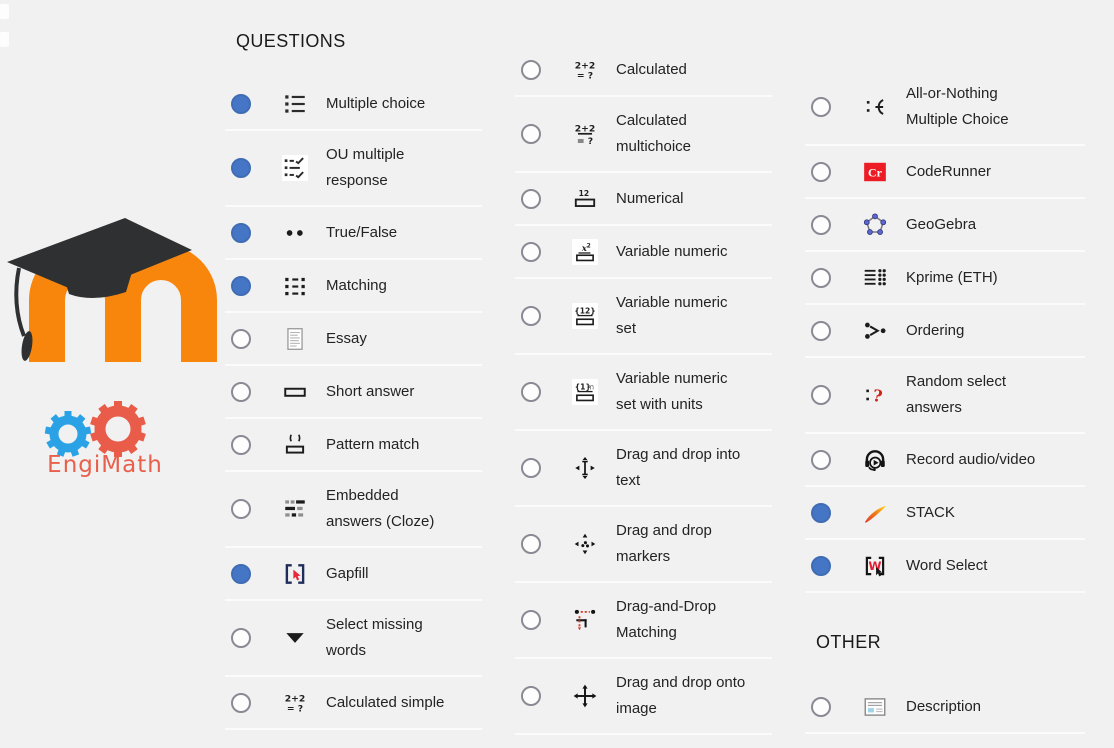  Describe the element at coordinates (875, 278) in the screenshot. I see `kprime-icon` at that location.